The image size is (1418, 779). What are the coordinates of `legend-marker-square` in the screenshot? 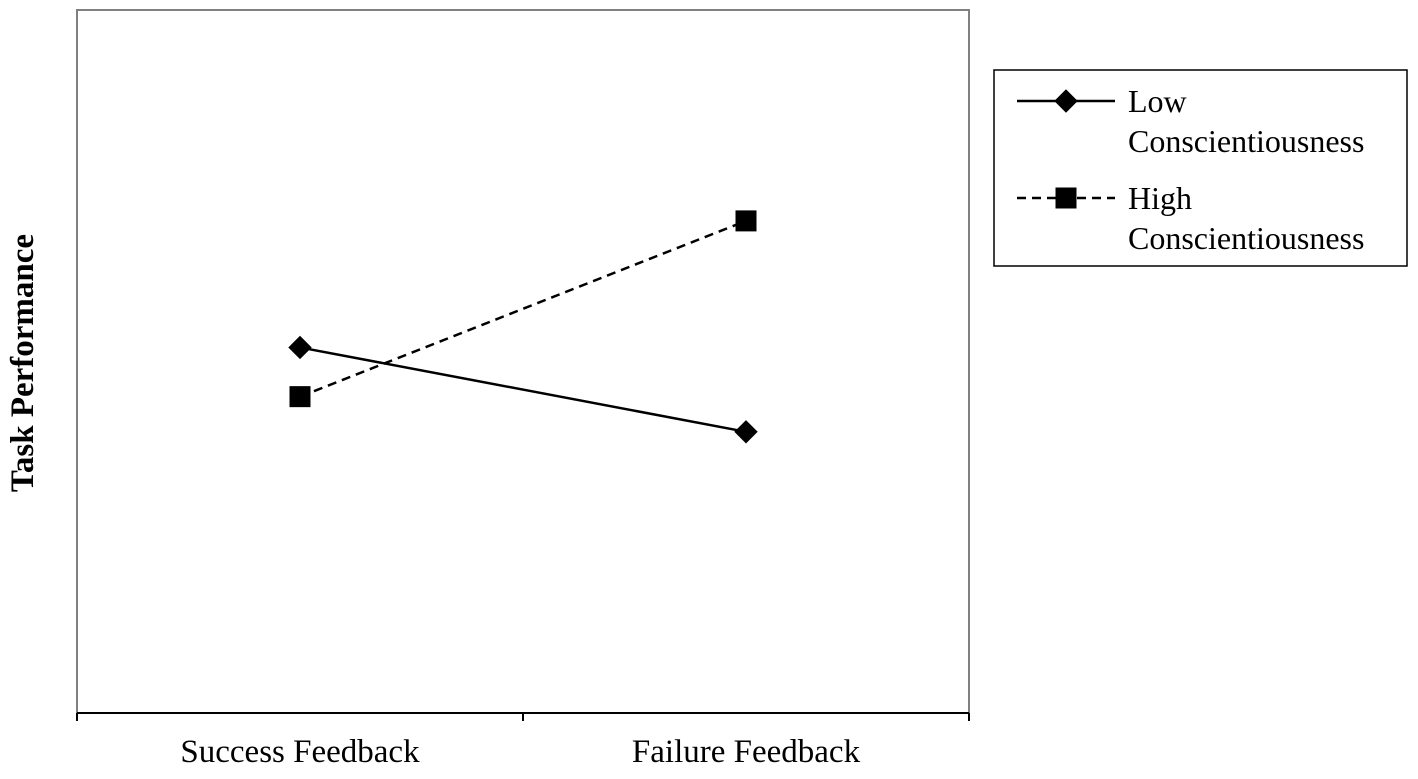 It's located at (1066, 198).